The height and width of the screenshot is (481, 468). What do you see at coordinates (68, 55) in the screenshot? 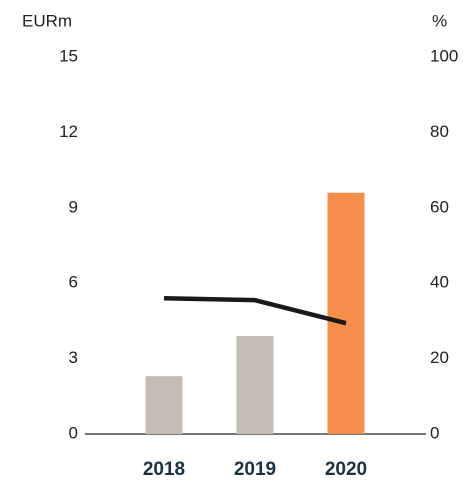
I see `y-tick-label: 15` at bounding box center [68, 55].